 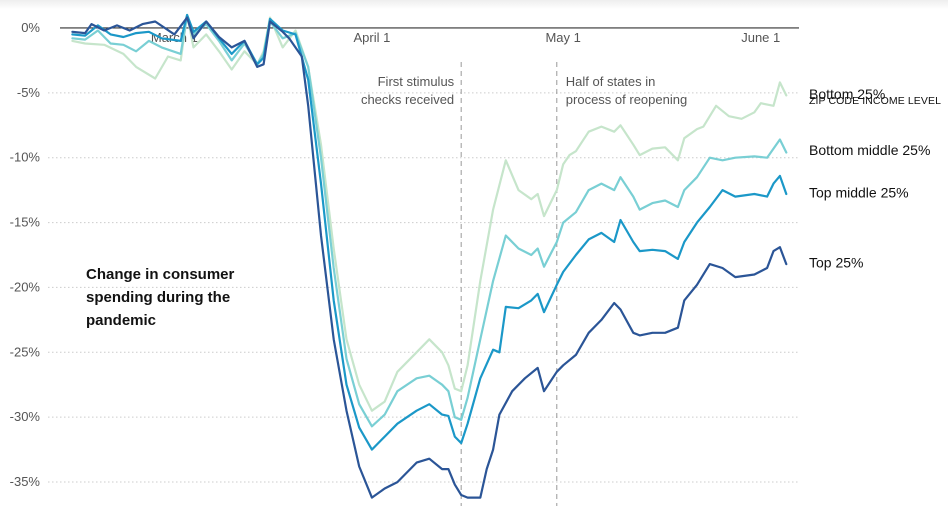 I want to click on legend-label: Top middle 25%, so click(x=859, y=193).